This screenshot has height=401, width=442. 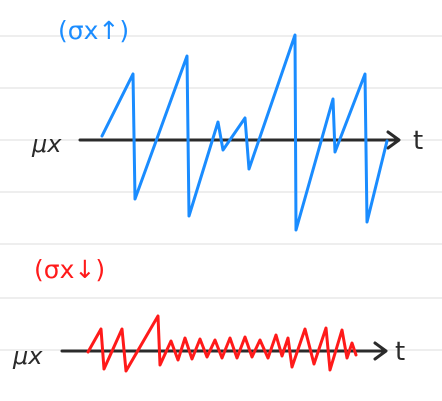 What do you see at coordinates (69, 269) in the screenshot?
I see `bottom-panel-title: (σx↓)` at bounding box center [69, 269].